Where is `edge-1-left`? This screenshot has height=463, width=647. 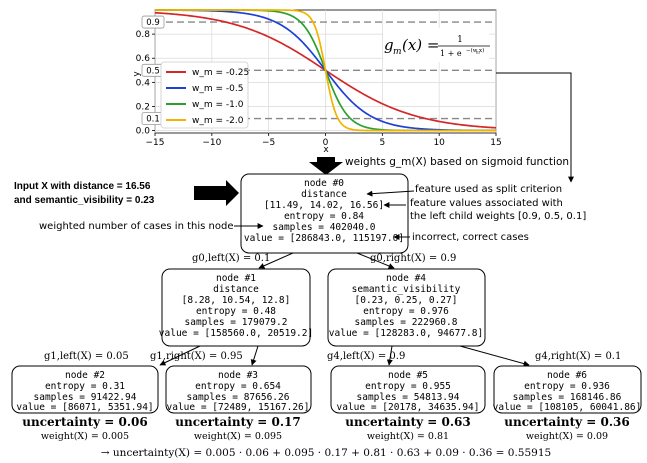
edge-1-left is located at coordinates (180, 355).